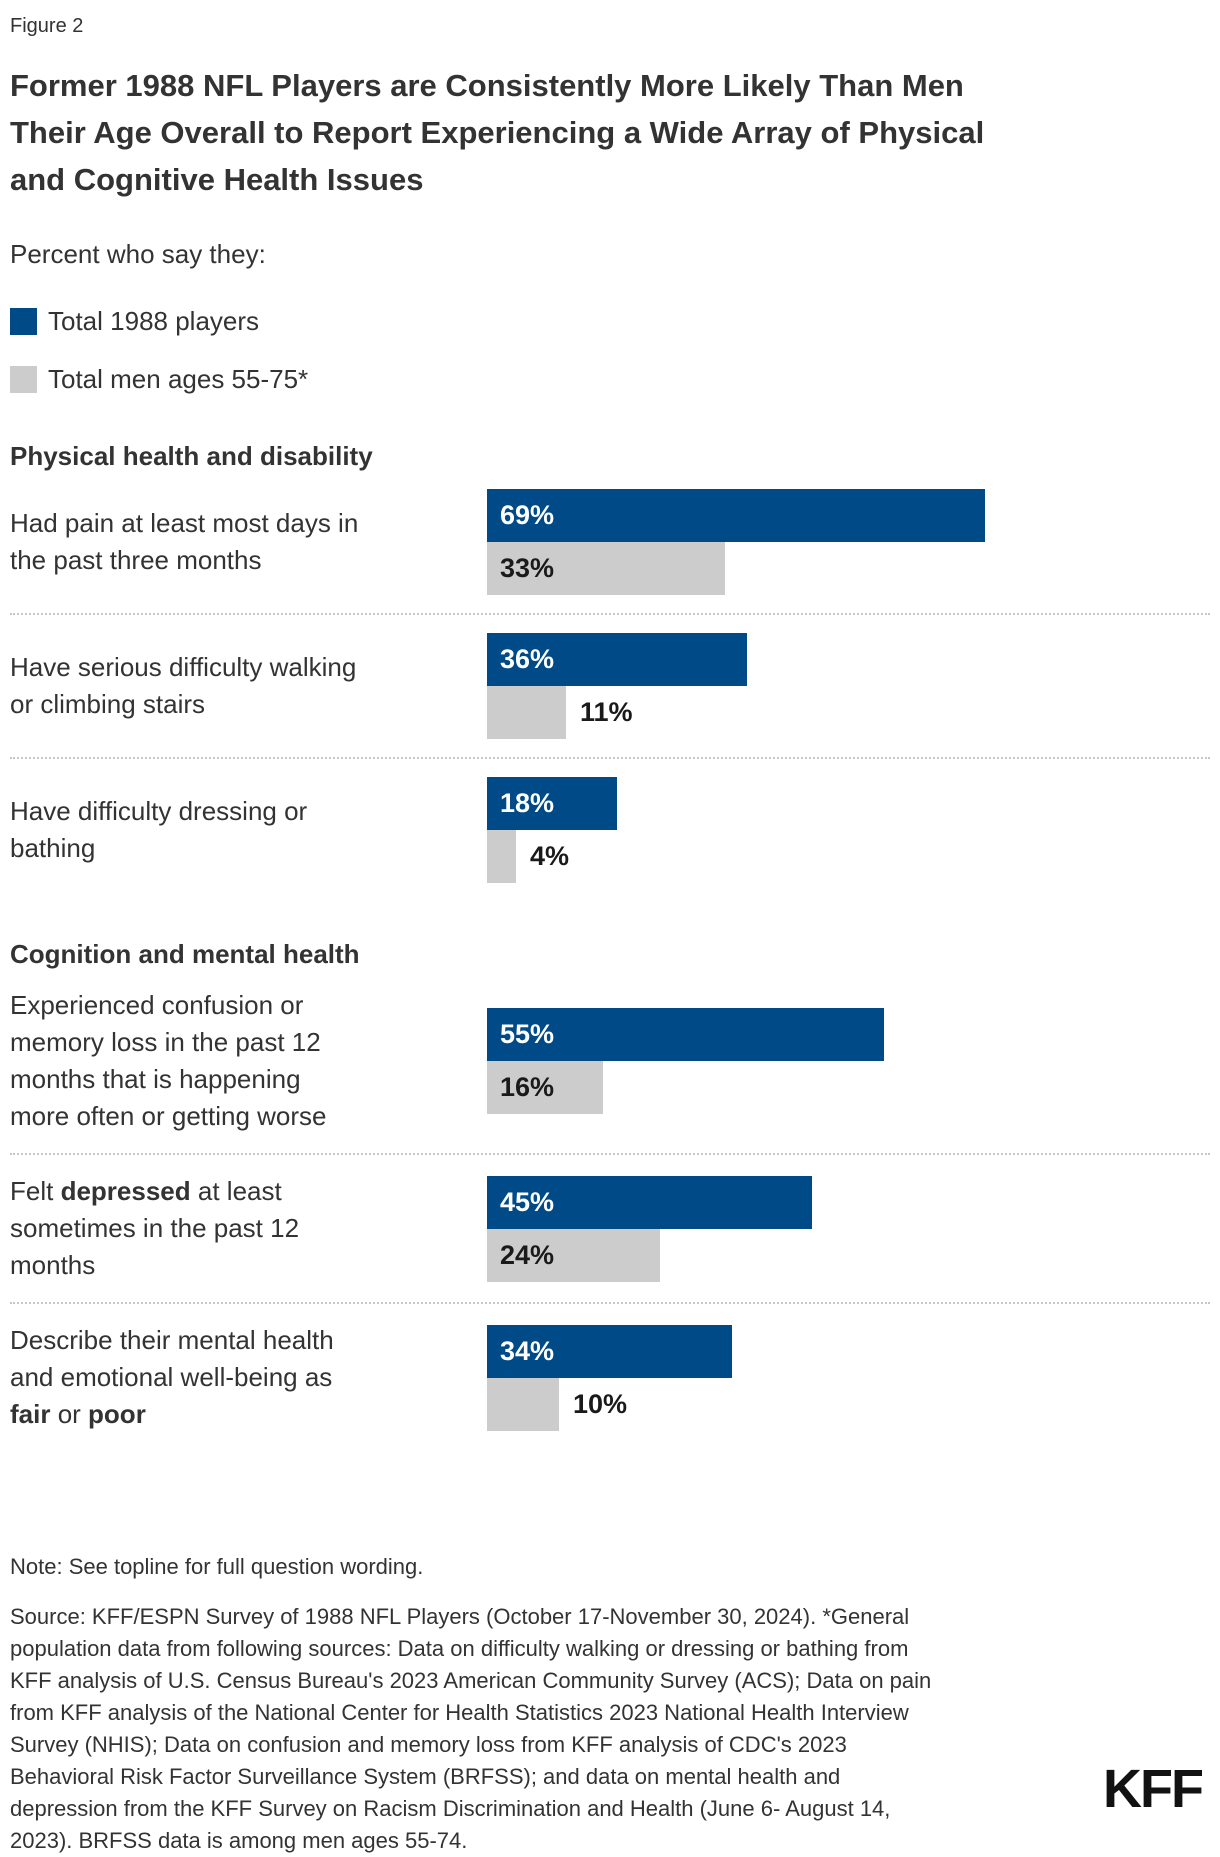  Describe the element at coordinates (155, 1079) in the screenshot. I see `row-label-line: months that is happening` at that location.